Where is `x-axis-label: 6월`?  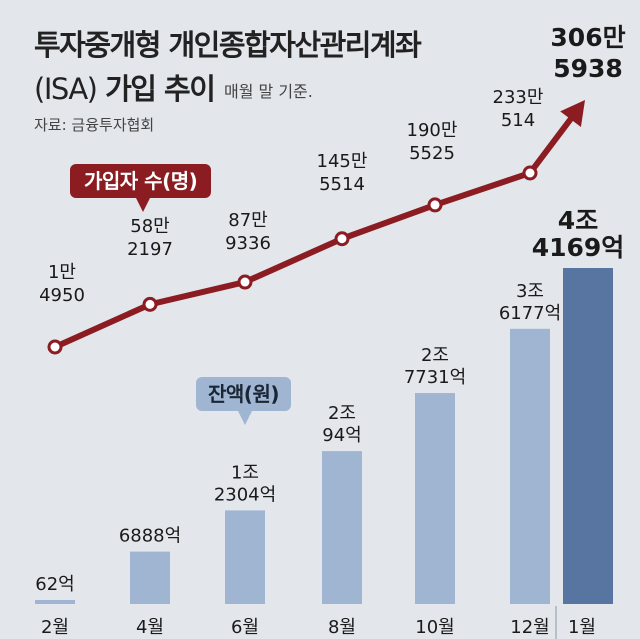 x-axis-label: 6월 is located at coordinates (245, 627).